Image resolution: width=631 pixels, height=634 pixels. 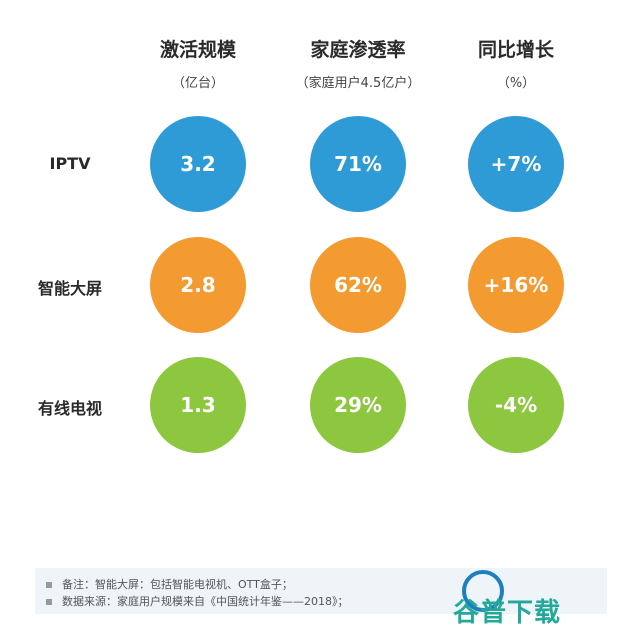 What do you see at coordinates (516, 83) in the screenshot?
I see `column-unit: （%）` at bounding box center [516, 83].